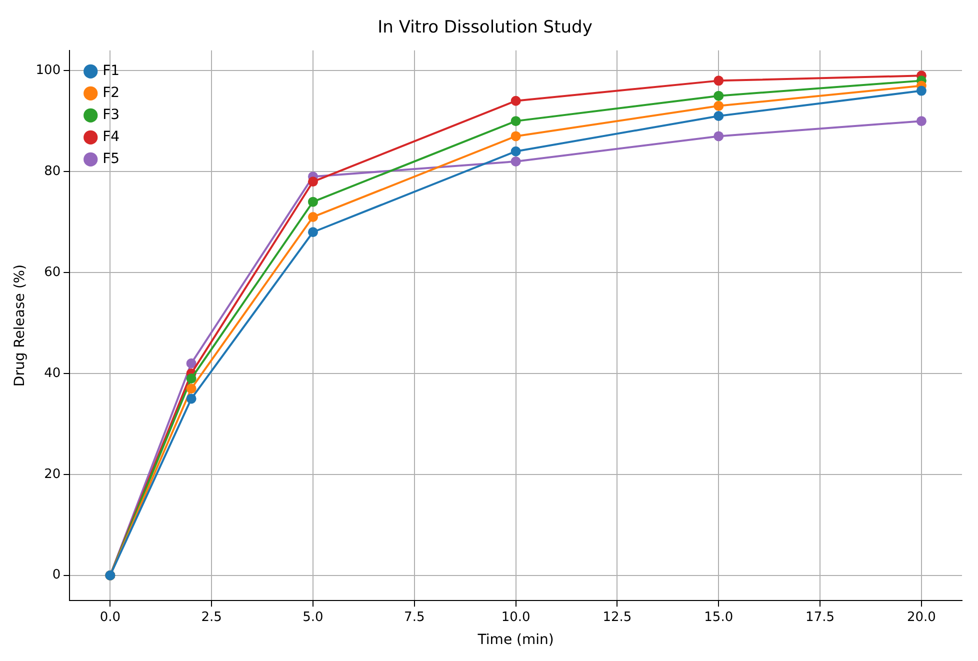 The image size is (978, 661). I want to click on y-tick-label: 100, so click(48, 70).